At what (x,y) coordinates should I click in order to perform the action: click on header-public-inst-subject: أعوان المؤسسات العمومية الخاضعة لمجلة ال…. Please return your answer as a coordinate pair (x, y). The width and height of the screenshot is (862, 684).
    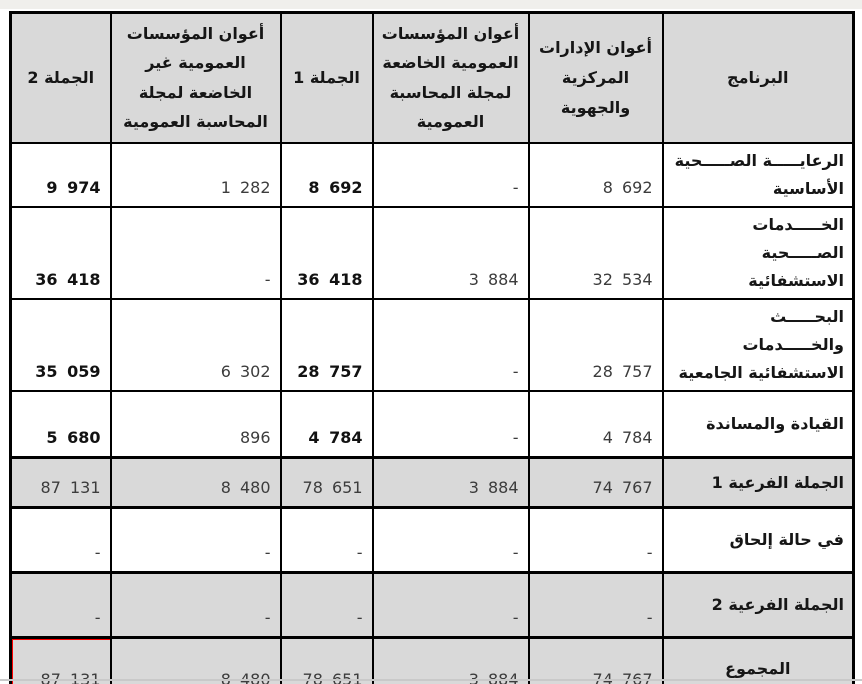
    Looking at the image, I should click on (450, 77).